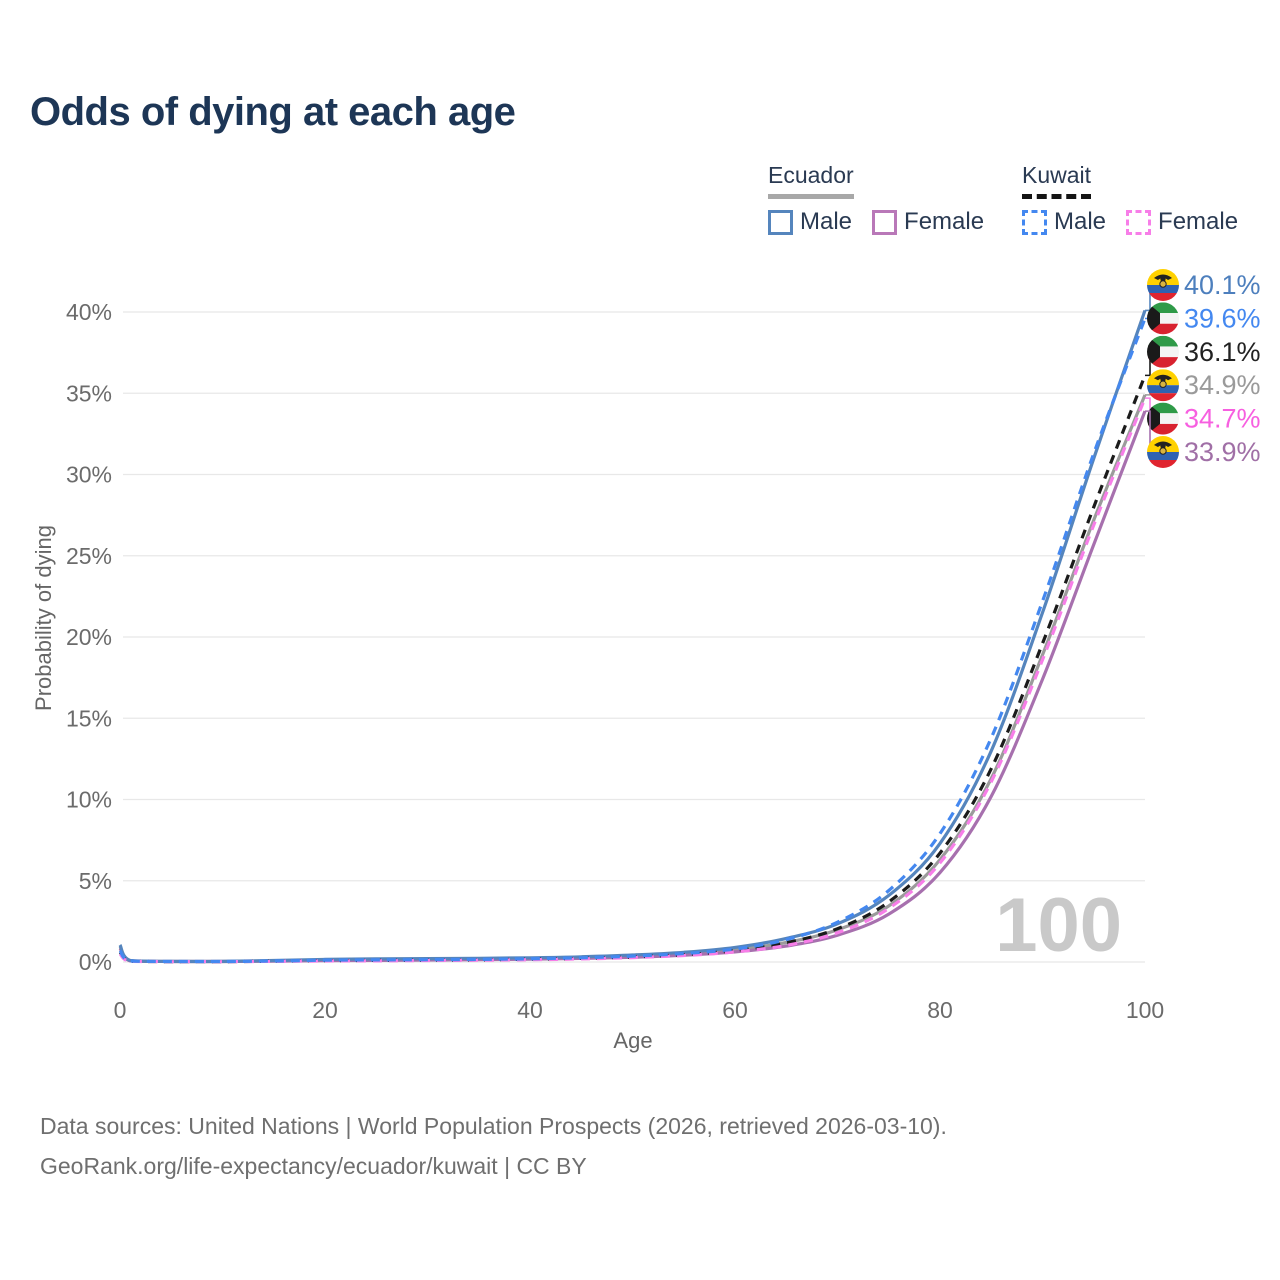 Image resolution: width=1280 pixels, height=1280 pixels. Describe the element at coordinates (1222, 352) in the screenshot. I see `kuwait-all-end-label: 36.1%` at that location.